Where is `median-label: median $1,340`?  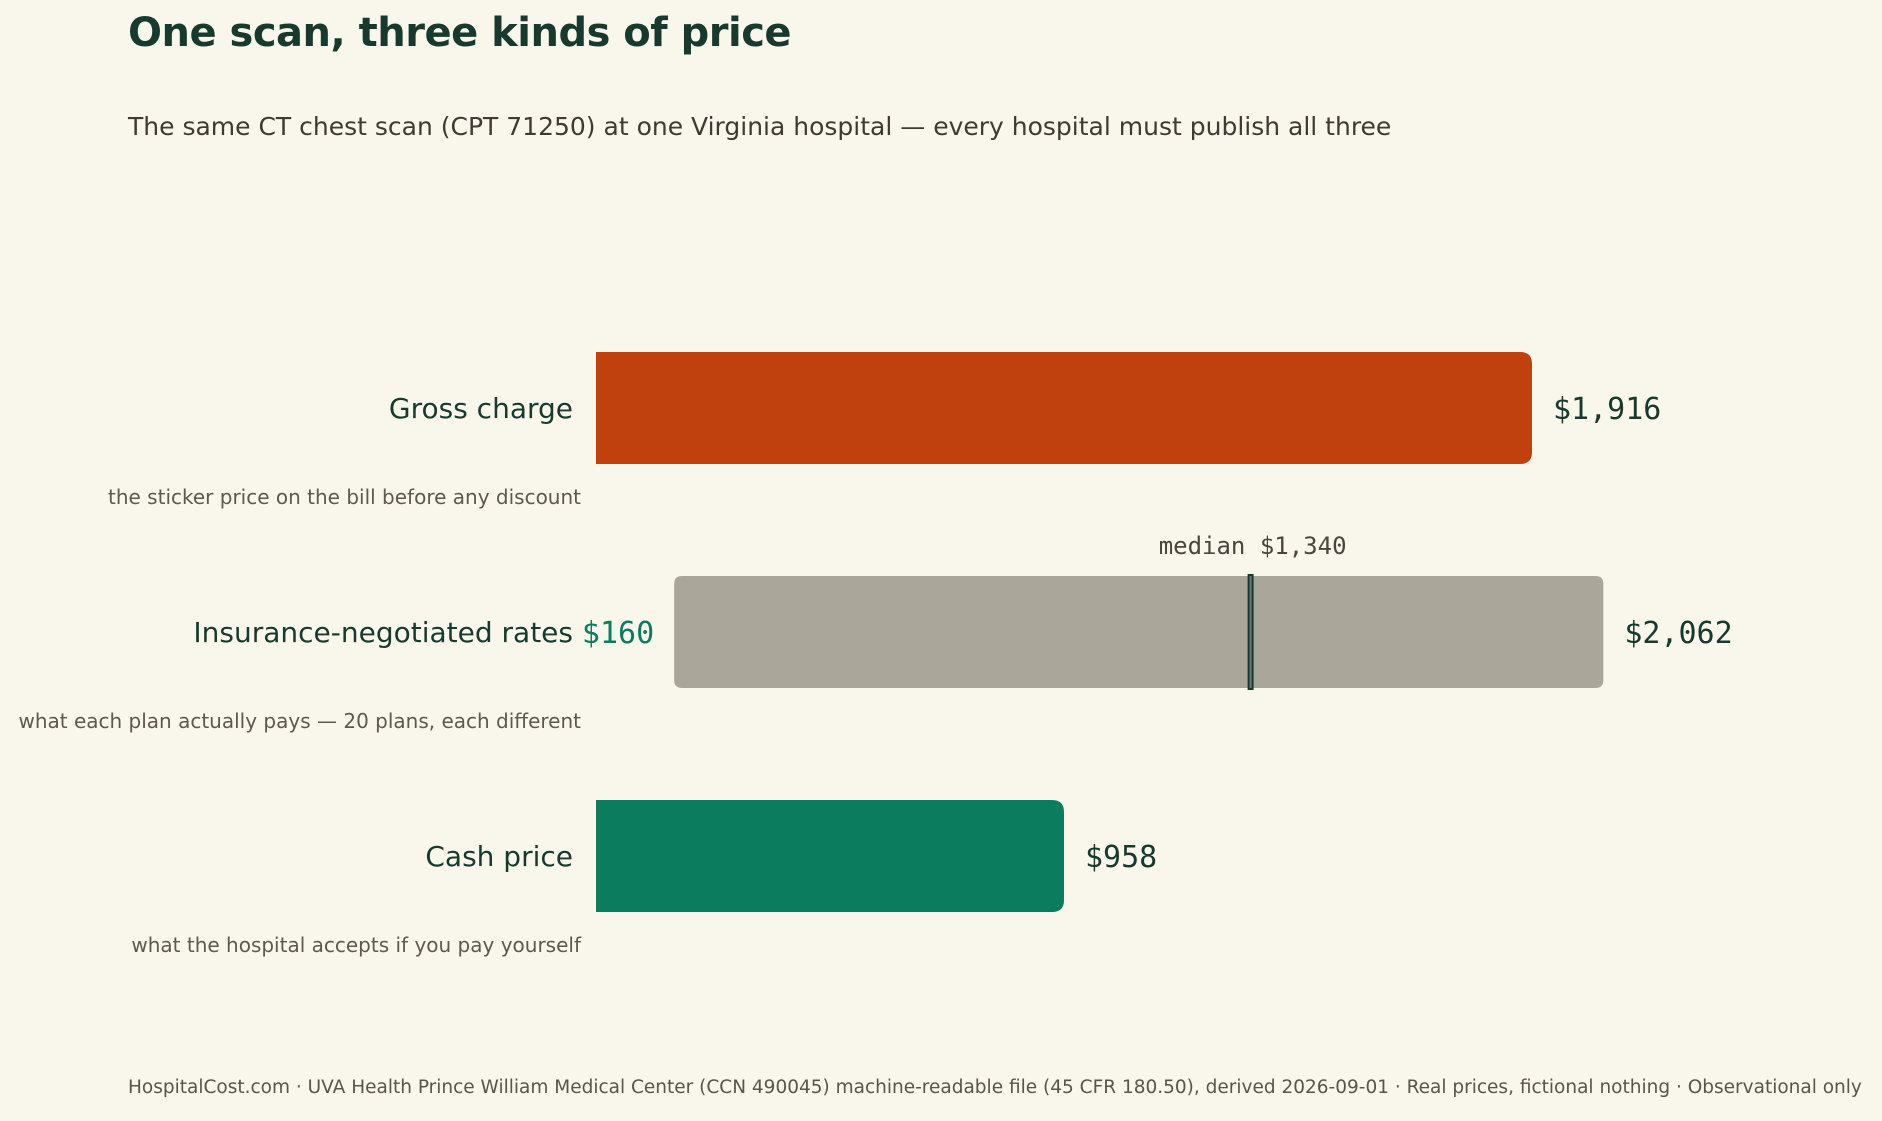
median-label: median $1,340 is located at coordinates (1253, 546).